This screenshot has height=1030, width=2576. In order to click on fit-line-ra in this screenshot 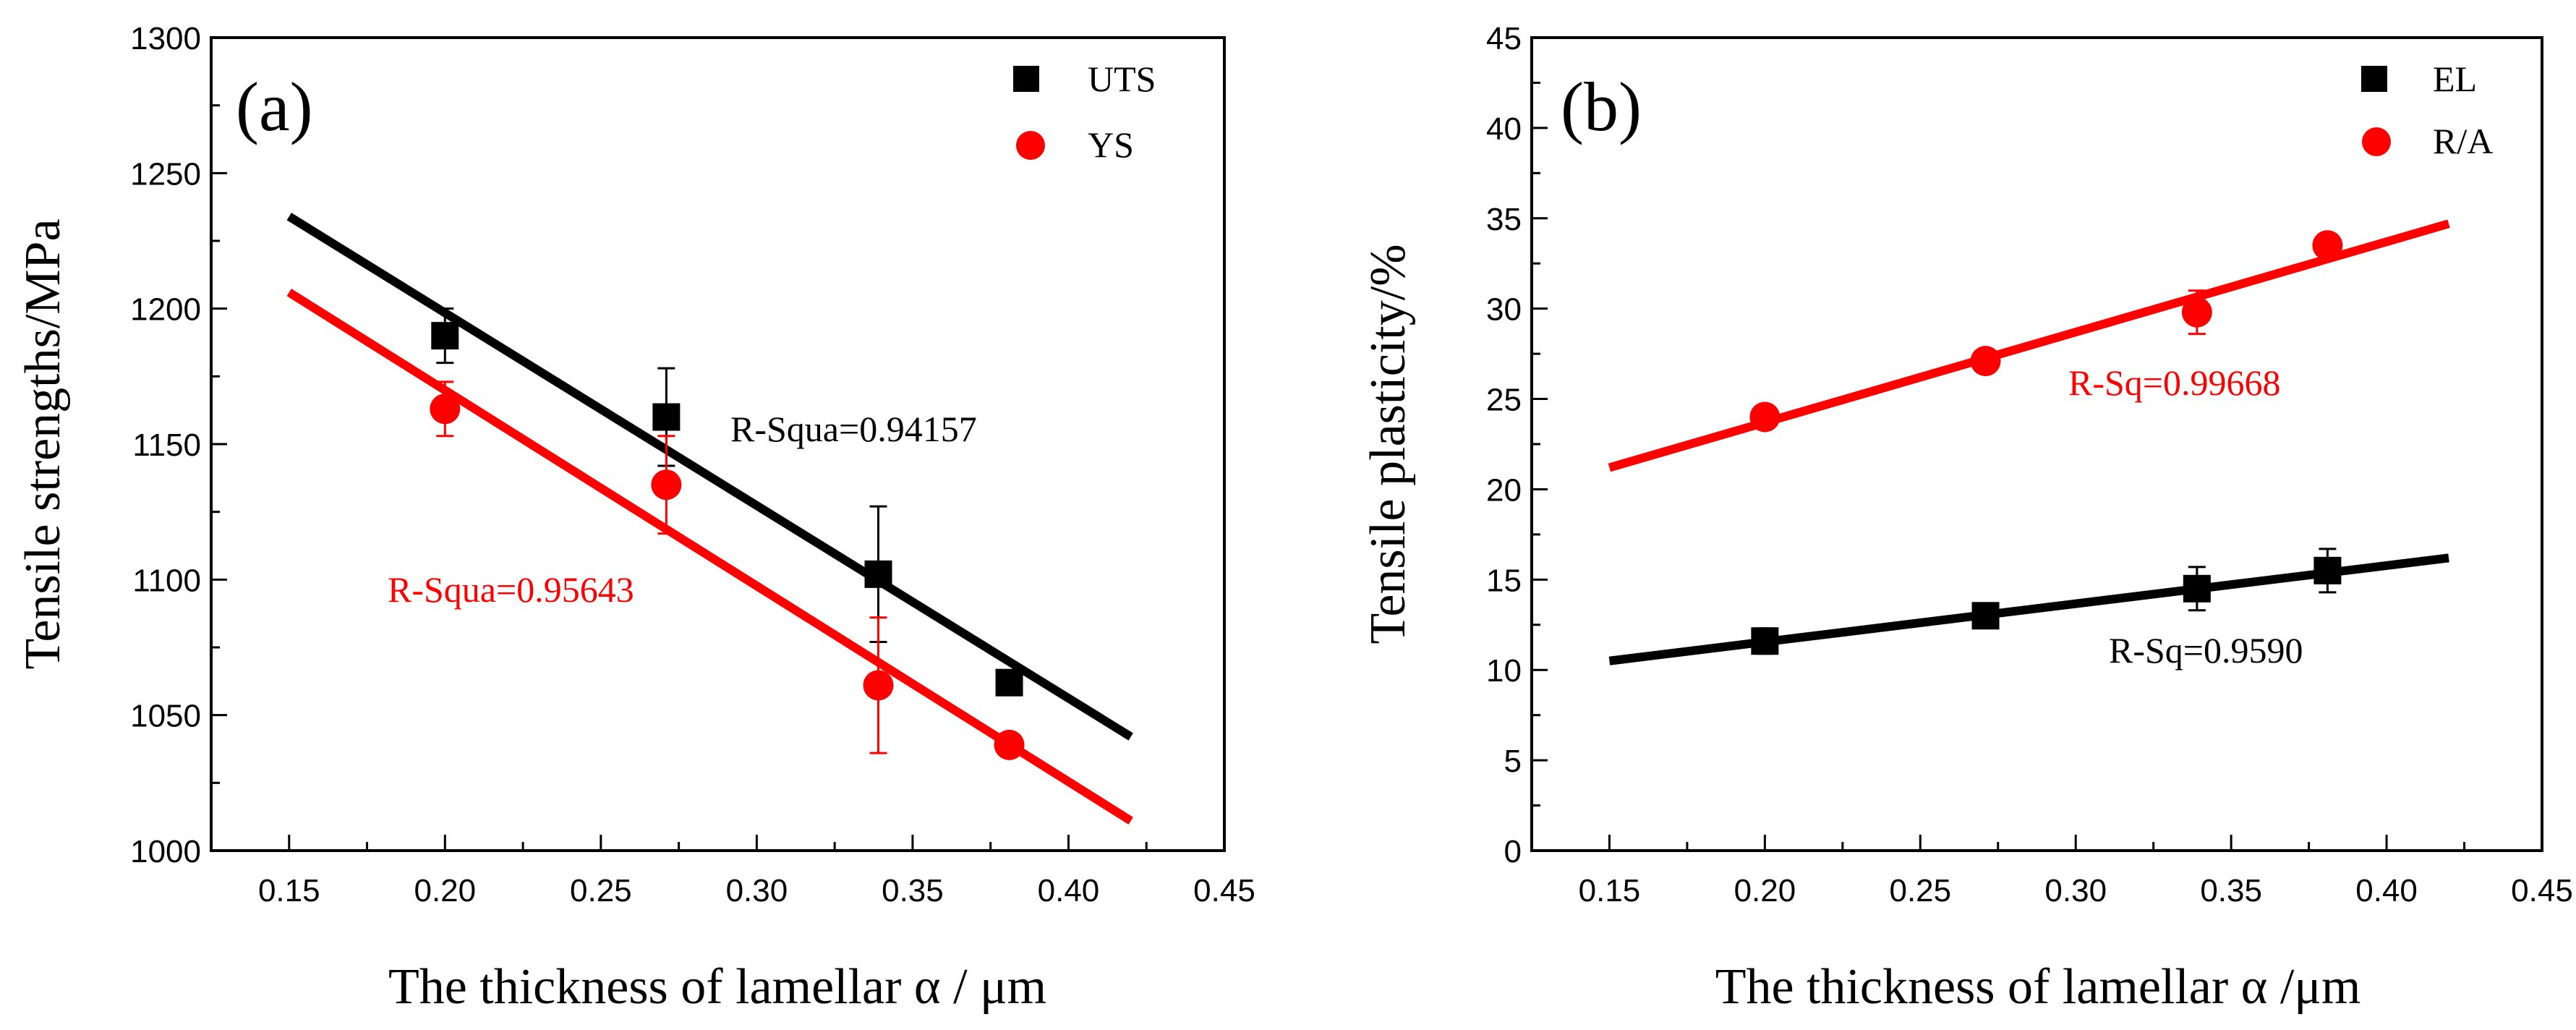, I will do `click(2029, 345)`.